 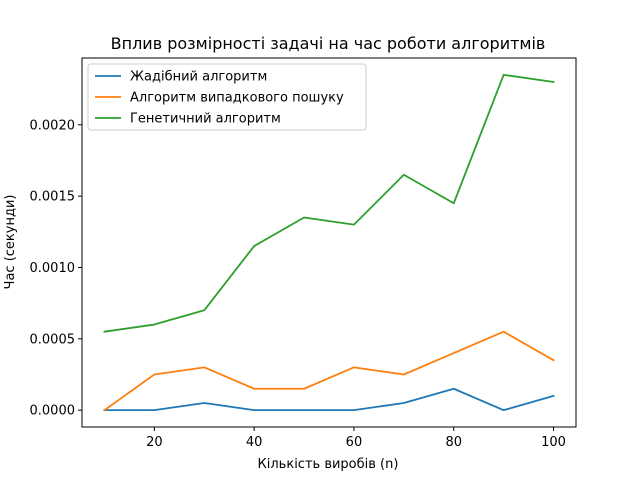 What do you see at coordinates (354, 442) in the screenshot?
I see `x-tick-label: 60` at bounding box center [354, 442].